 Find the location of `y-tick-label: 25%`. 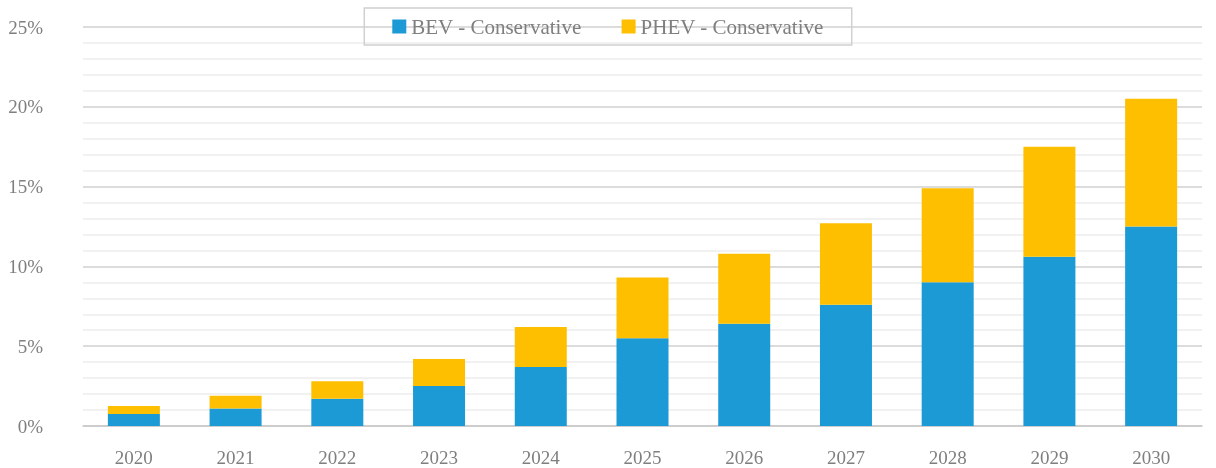

y-tick-label: 25% is located at coordinates (26, 27).